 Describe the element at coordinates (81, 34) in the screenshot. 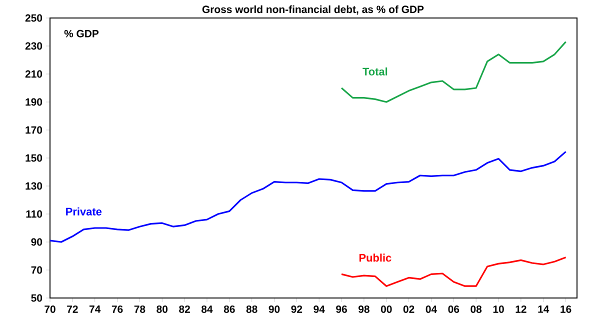

I see `y-axis-title: % GDP` at that location.